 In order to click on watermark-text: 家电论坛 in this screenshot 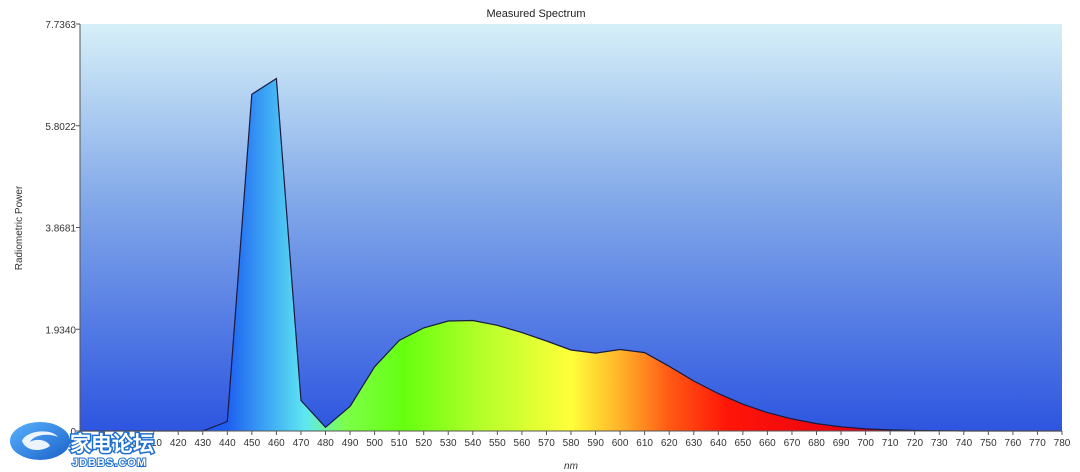, I will do `click(112, 444)`.